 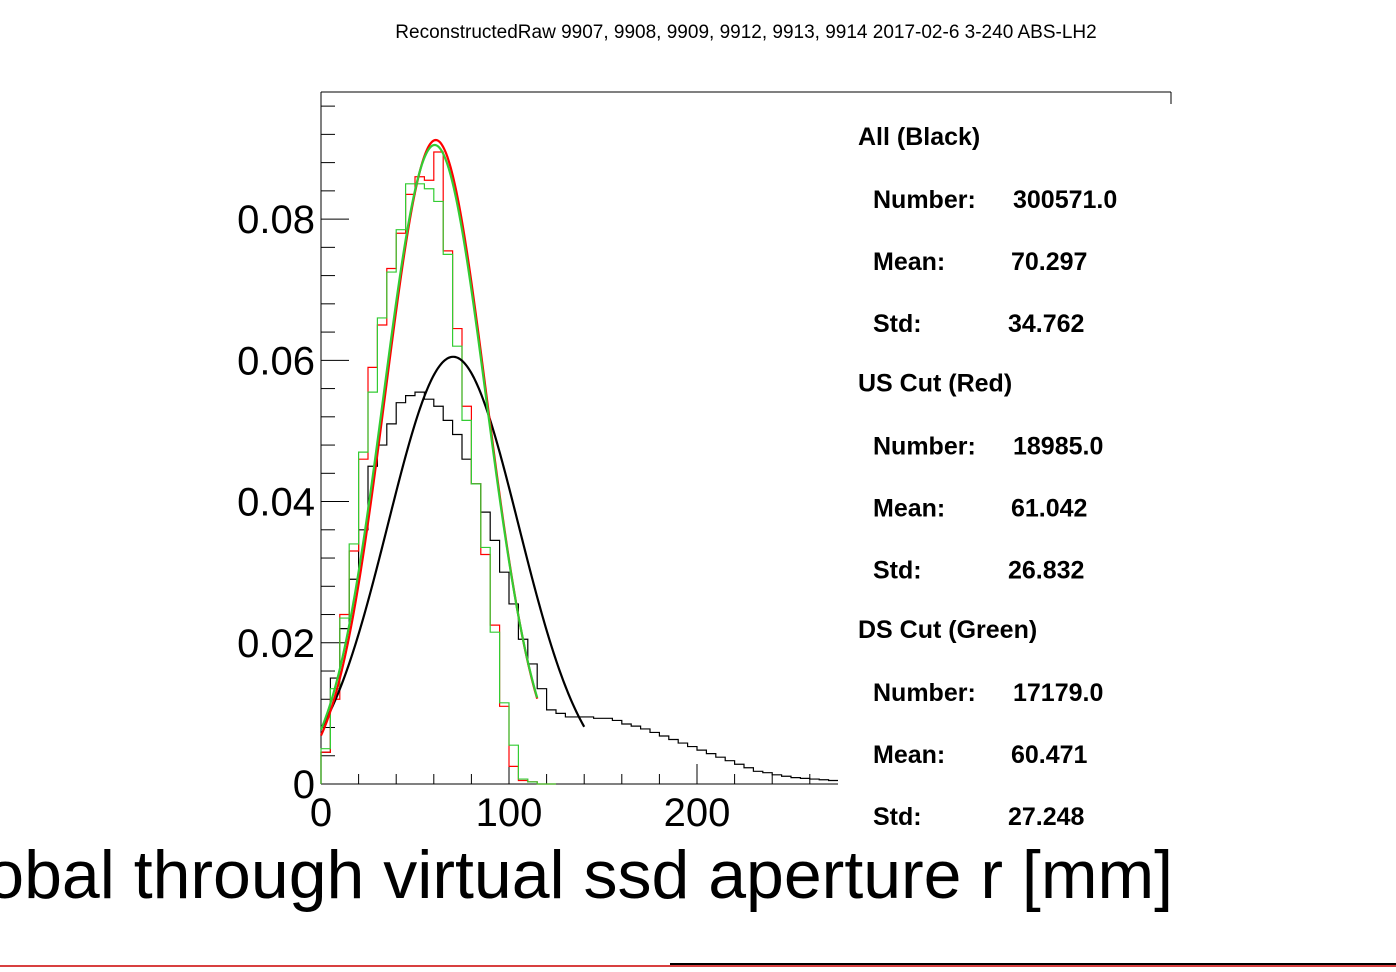 What do you see at coordinates (1046, 817) in the screenshot?
I see `stat-std-value: 27.248` at bounding box center [1046, 817].